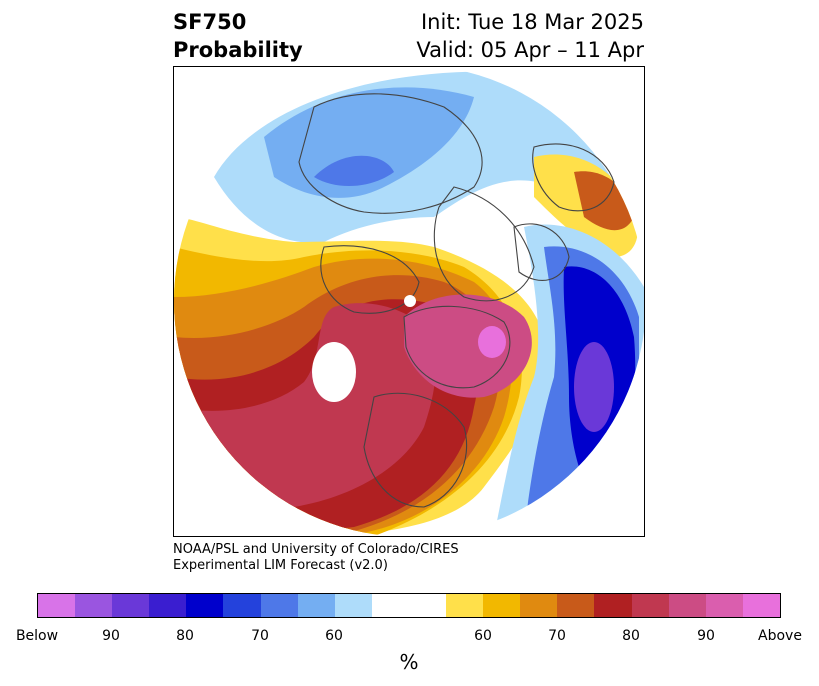  I want to click on init-date: Init: Tue 18 Mar 2025, so click(532, 22).